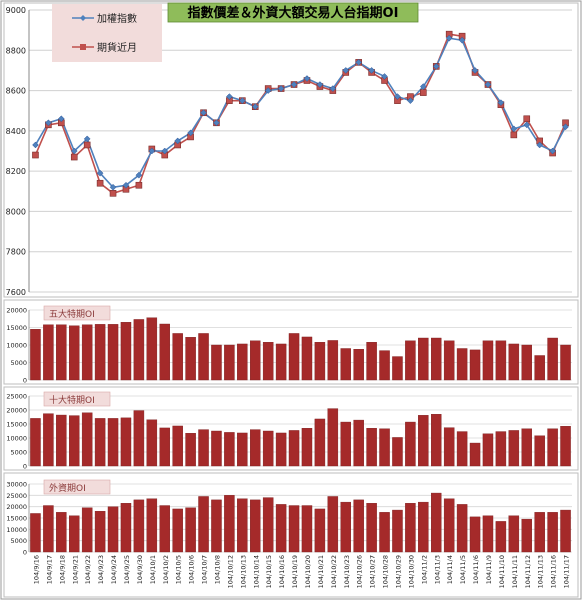 The height and width of the screenshot is (604, 582). I want to click on x-tick-label: 104/11/3, so click(437, 569).